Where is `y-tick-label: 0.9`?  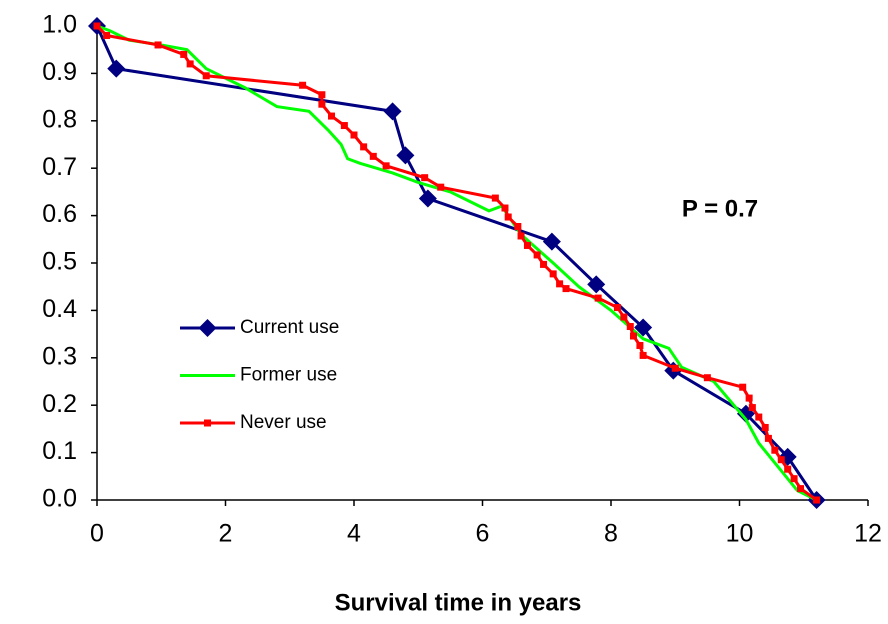
y-tick-label: 0.9 is located at coordinates (59, 72).